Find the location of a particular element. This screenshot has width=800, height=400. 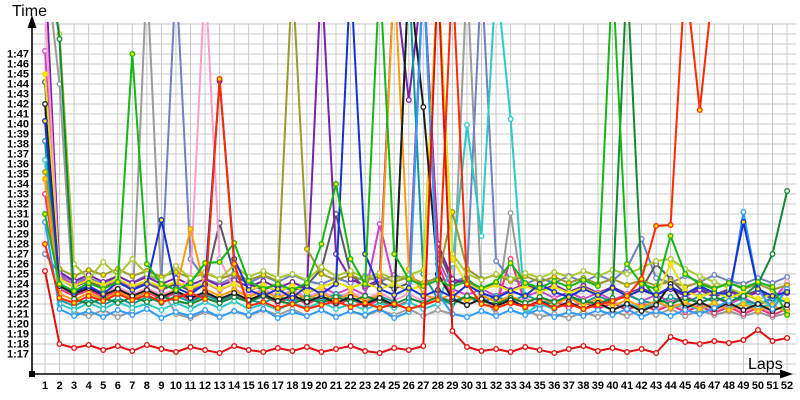

x-tick-label: 28 is located at coordinates (438, 386).